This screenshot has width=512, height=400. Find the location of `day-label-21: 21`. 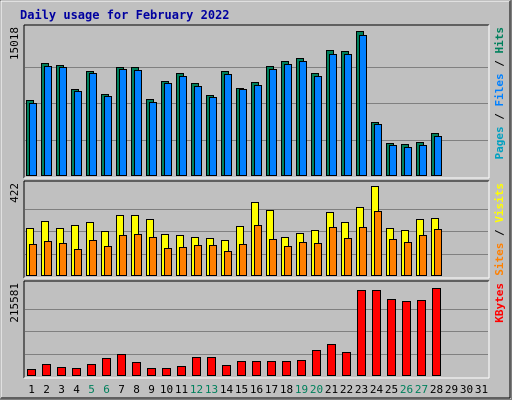

day-label-21: 21 is located at coordinates (331, 389).